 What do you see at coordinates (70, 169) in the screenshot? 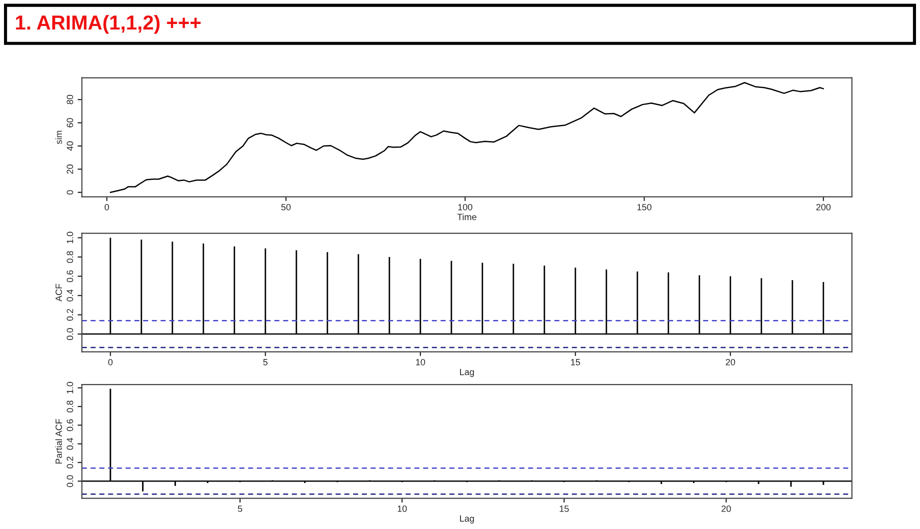
I see `y-tick-label: 20` at bounding box center [70, 169].